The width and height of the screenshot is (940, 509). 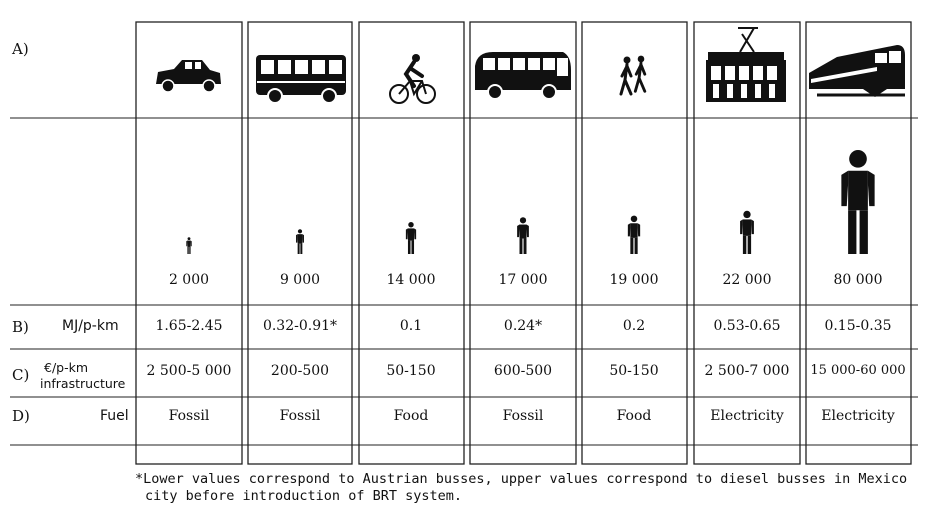 I want to click on row-label-d: D), so click(x=21, y=416).